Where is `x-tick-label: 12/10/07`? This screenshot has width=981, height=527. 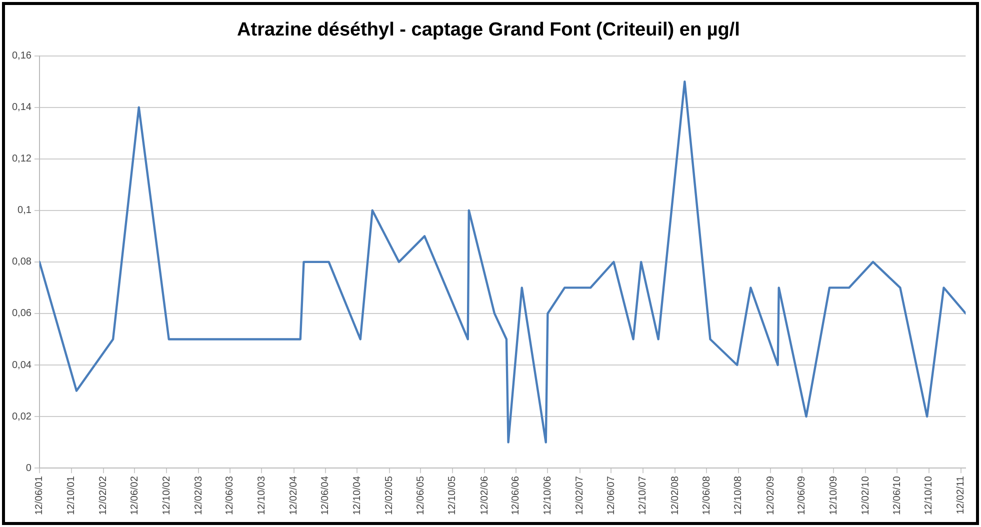
x-tick-label: 12/10/07 is located at coordinates (643, 496).